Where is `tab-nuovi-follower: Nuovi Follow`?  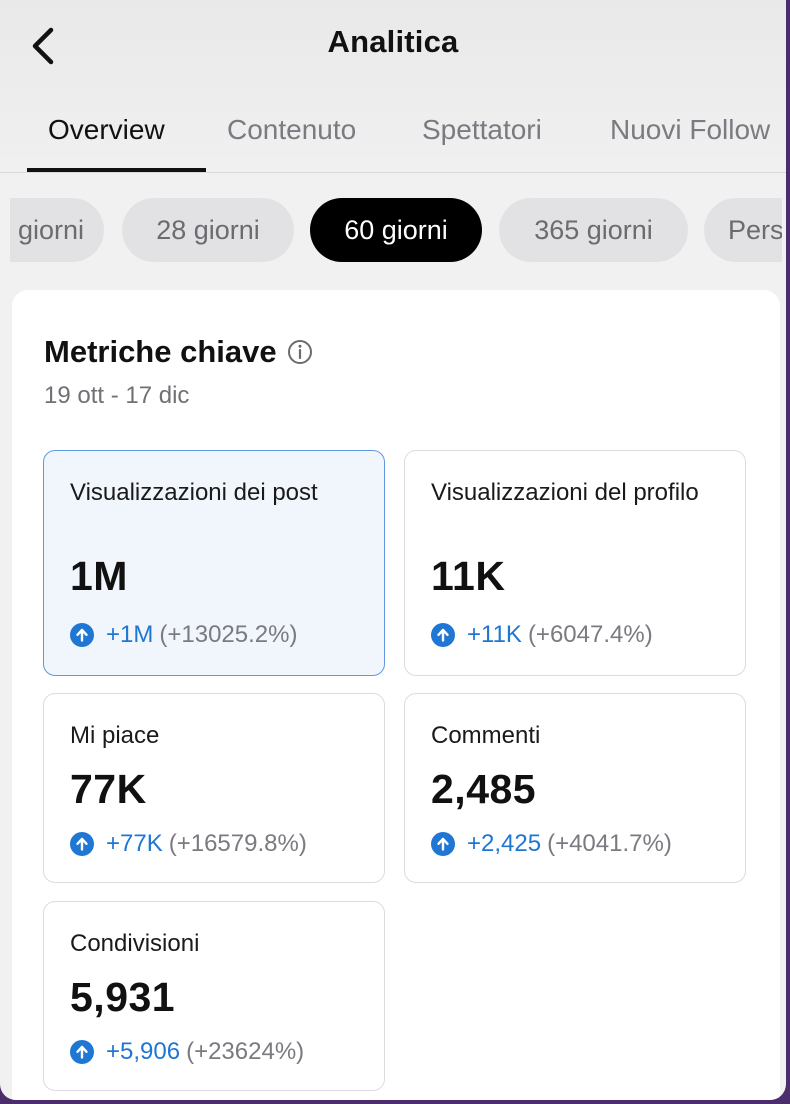 tab-nuovi-follower: Nuovi Follow is located at coordinates (690, 129).